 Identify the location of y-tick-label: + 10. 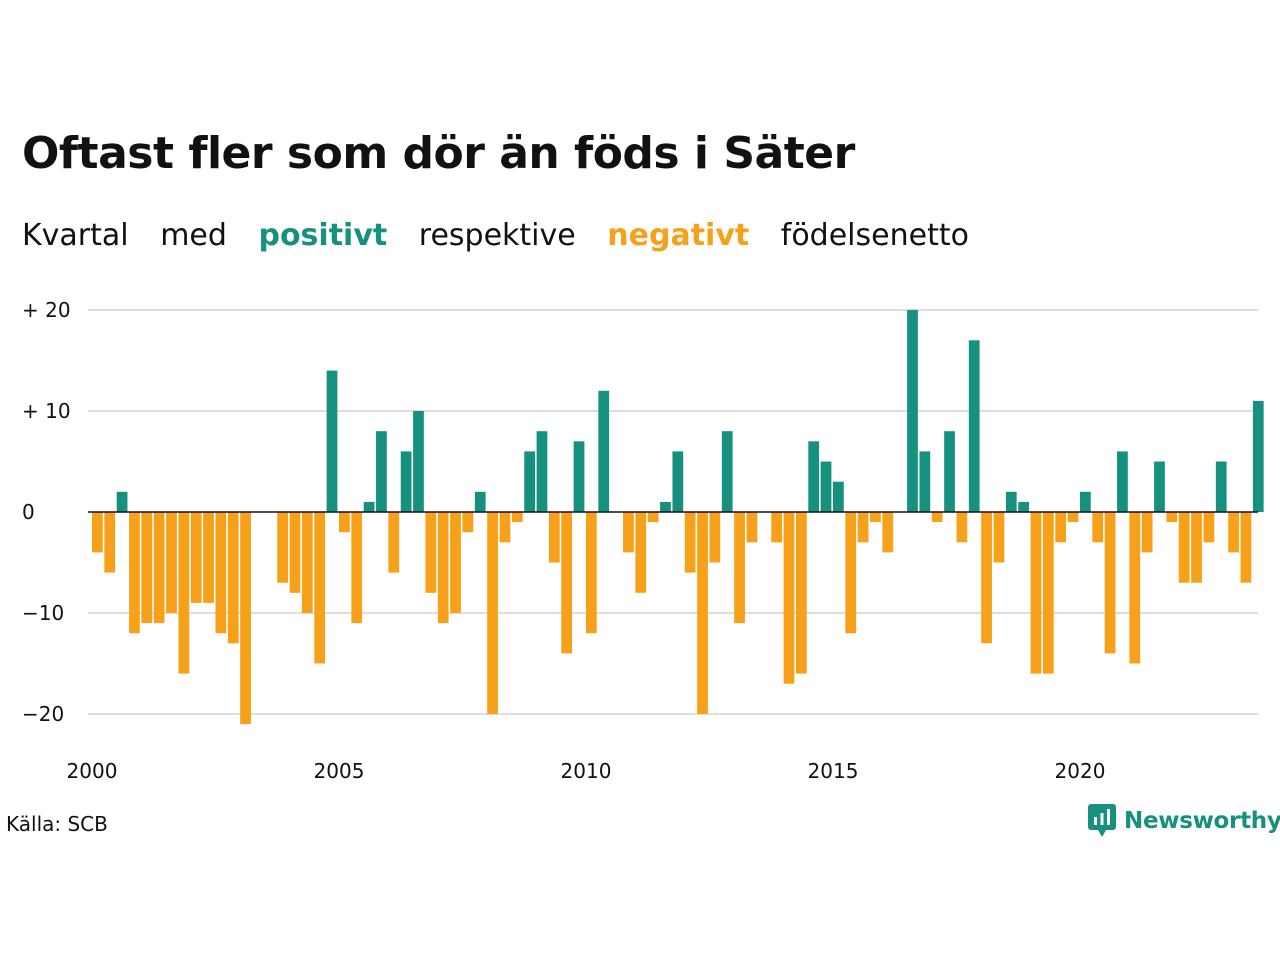
(46, 411).